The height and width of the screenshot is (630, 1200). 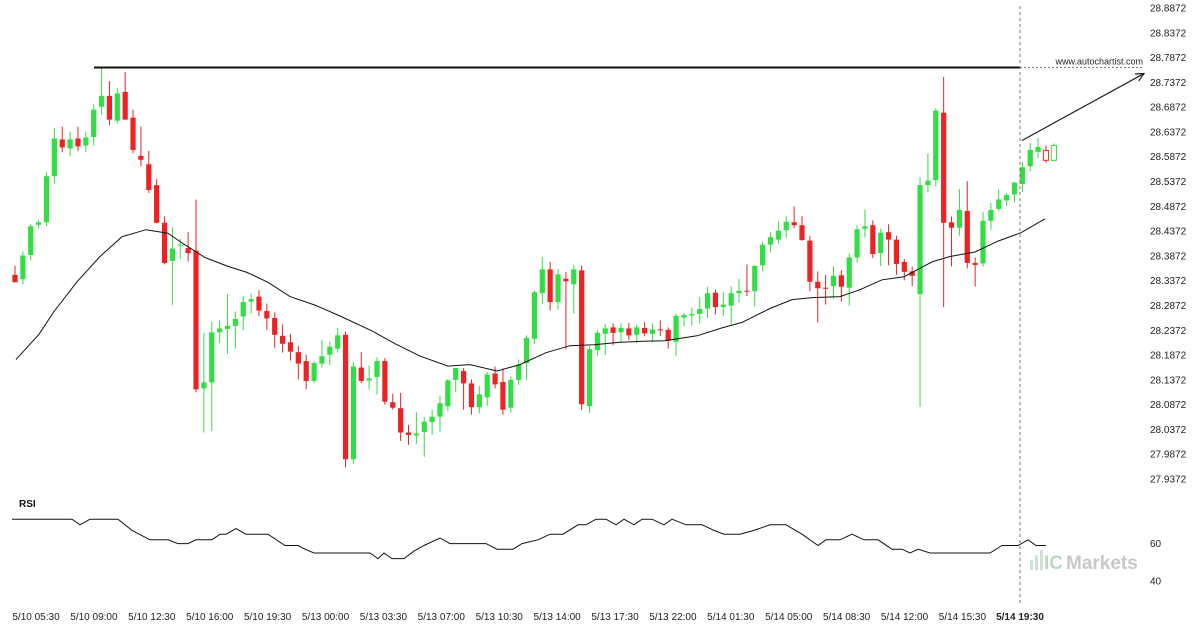 I want to click on time-tick-label: 5/14 15:30, so click(x=963, y=617).